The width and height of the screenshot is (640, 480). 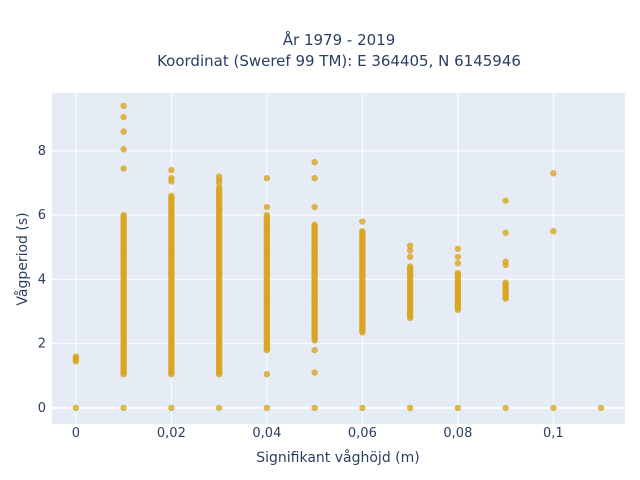 What do you see at coordinates (553, 433) in the screenshot?
I see `x-tick-label: 0,1` at bounding box center [553, 433].